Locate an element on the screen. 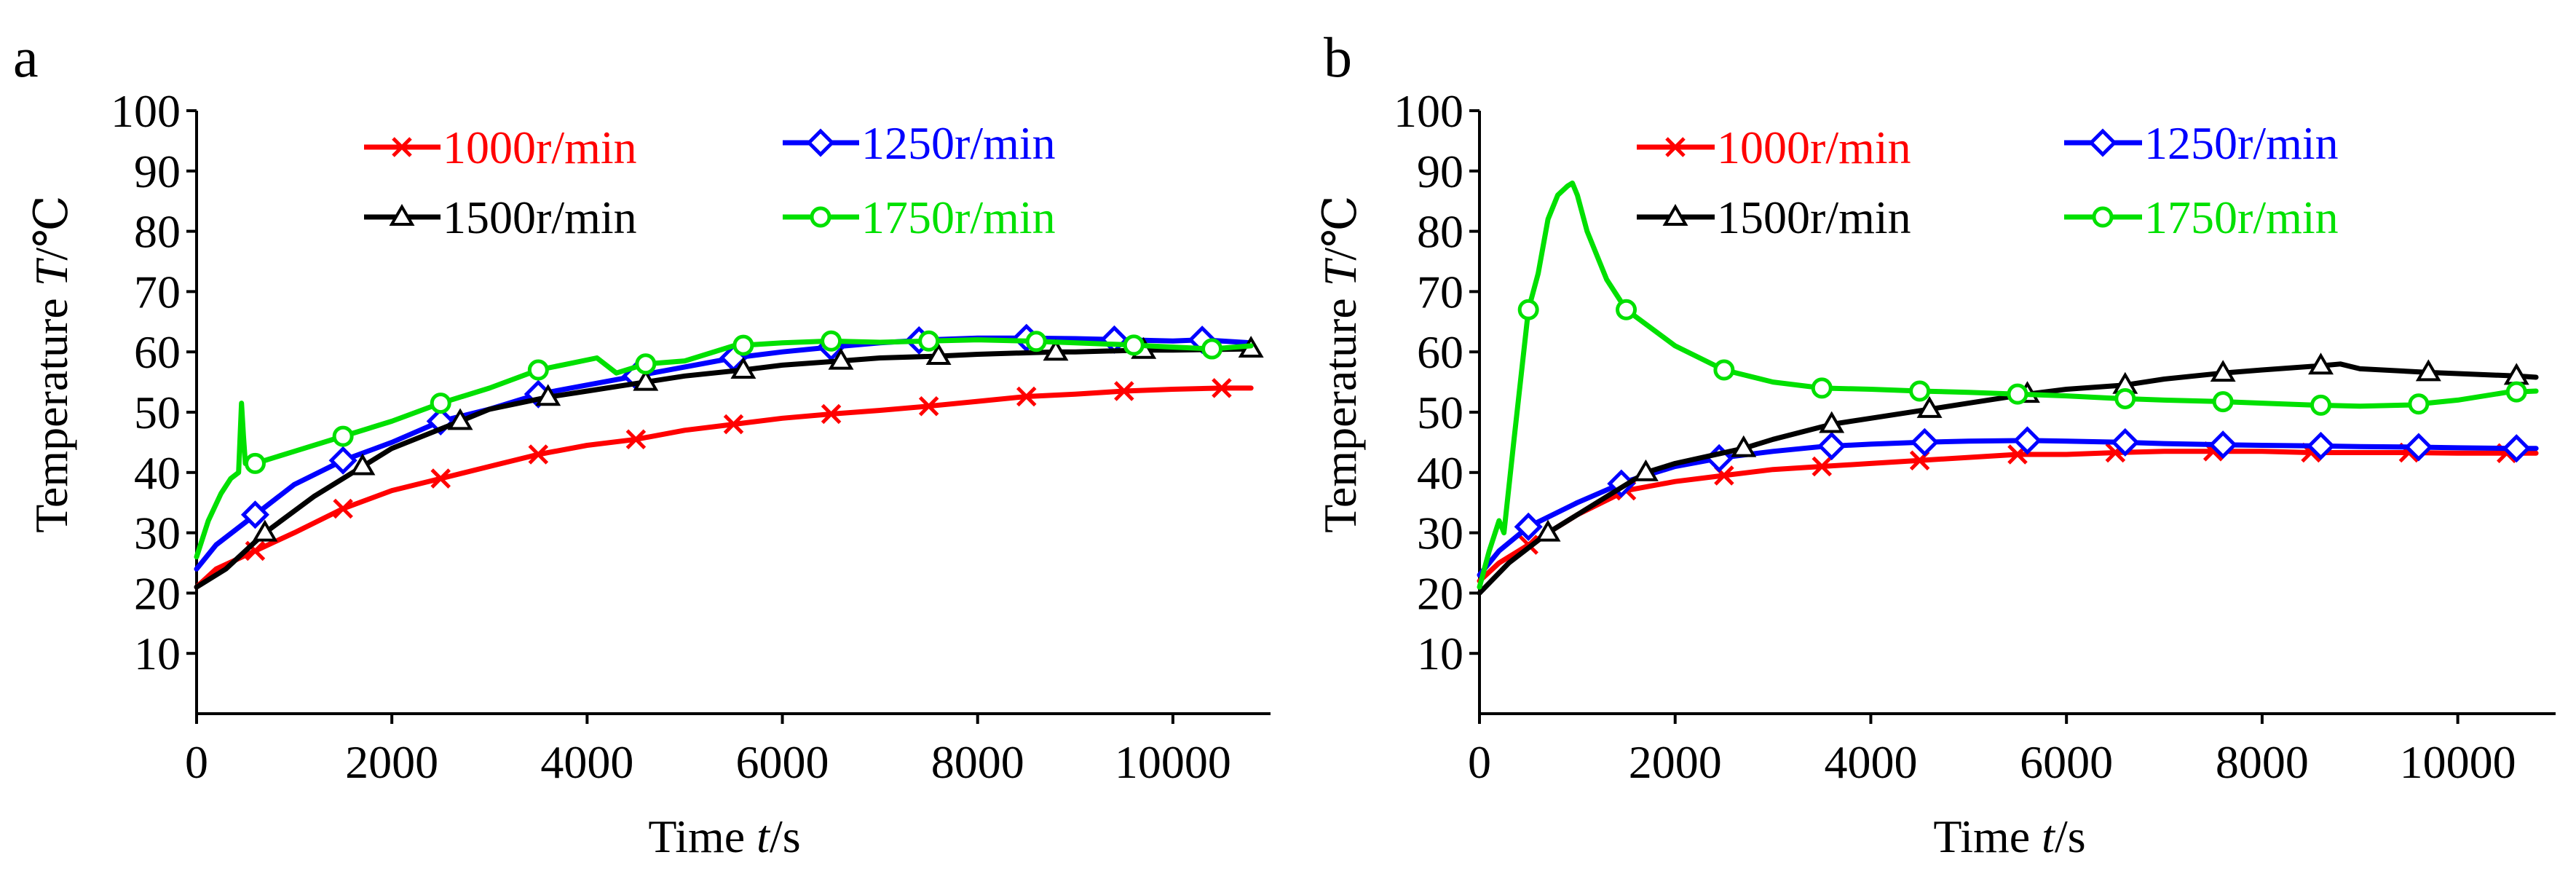  panel-a-legend-label-1750: 1750r/min is located at coordinates (959, 217).